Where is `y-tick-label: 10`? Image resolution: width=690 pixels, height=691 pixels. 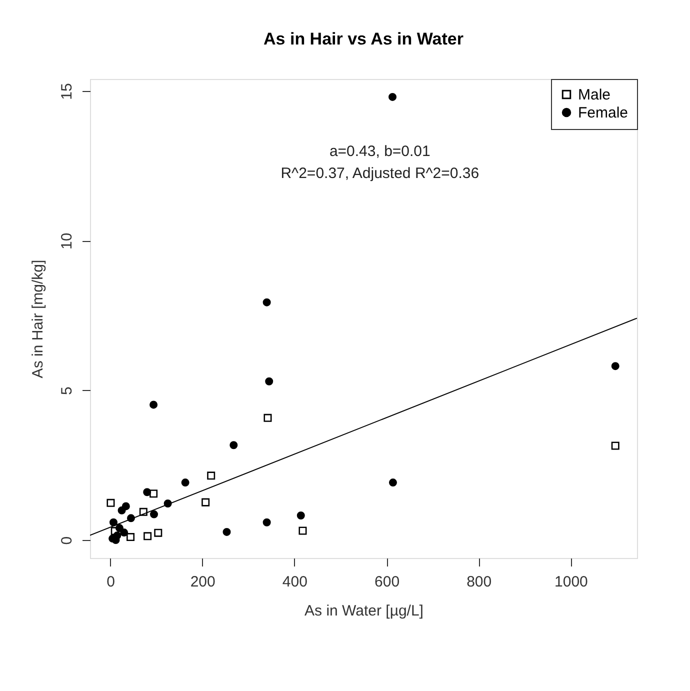 y-tick-label: 10 is located at coordinates (67, 241).